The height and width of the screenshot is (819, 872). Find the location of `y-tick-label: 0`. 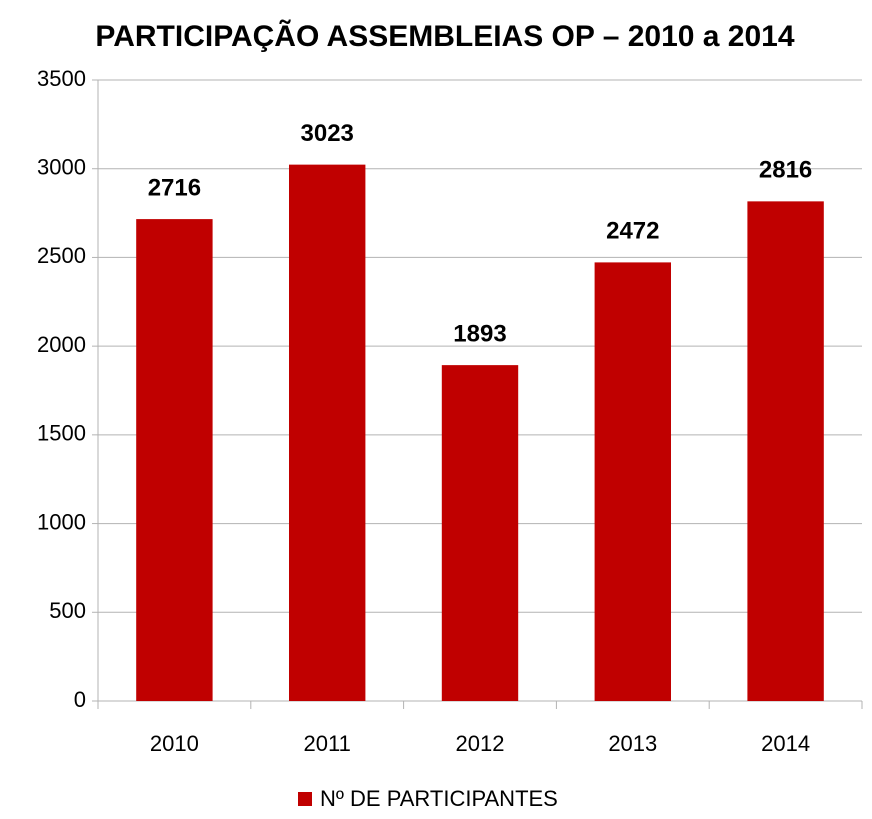

y-tick-label: 0 is located at coordinates (80, 699).